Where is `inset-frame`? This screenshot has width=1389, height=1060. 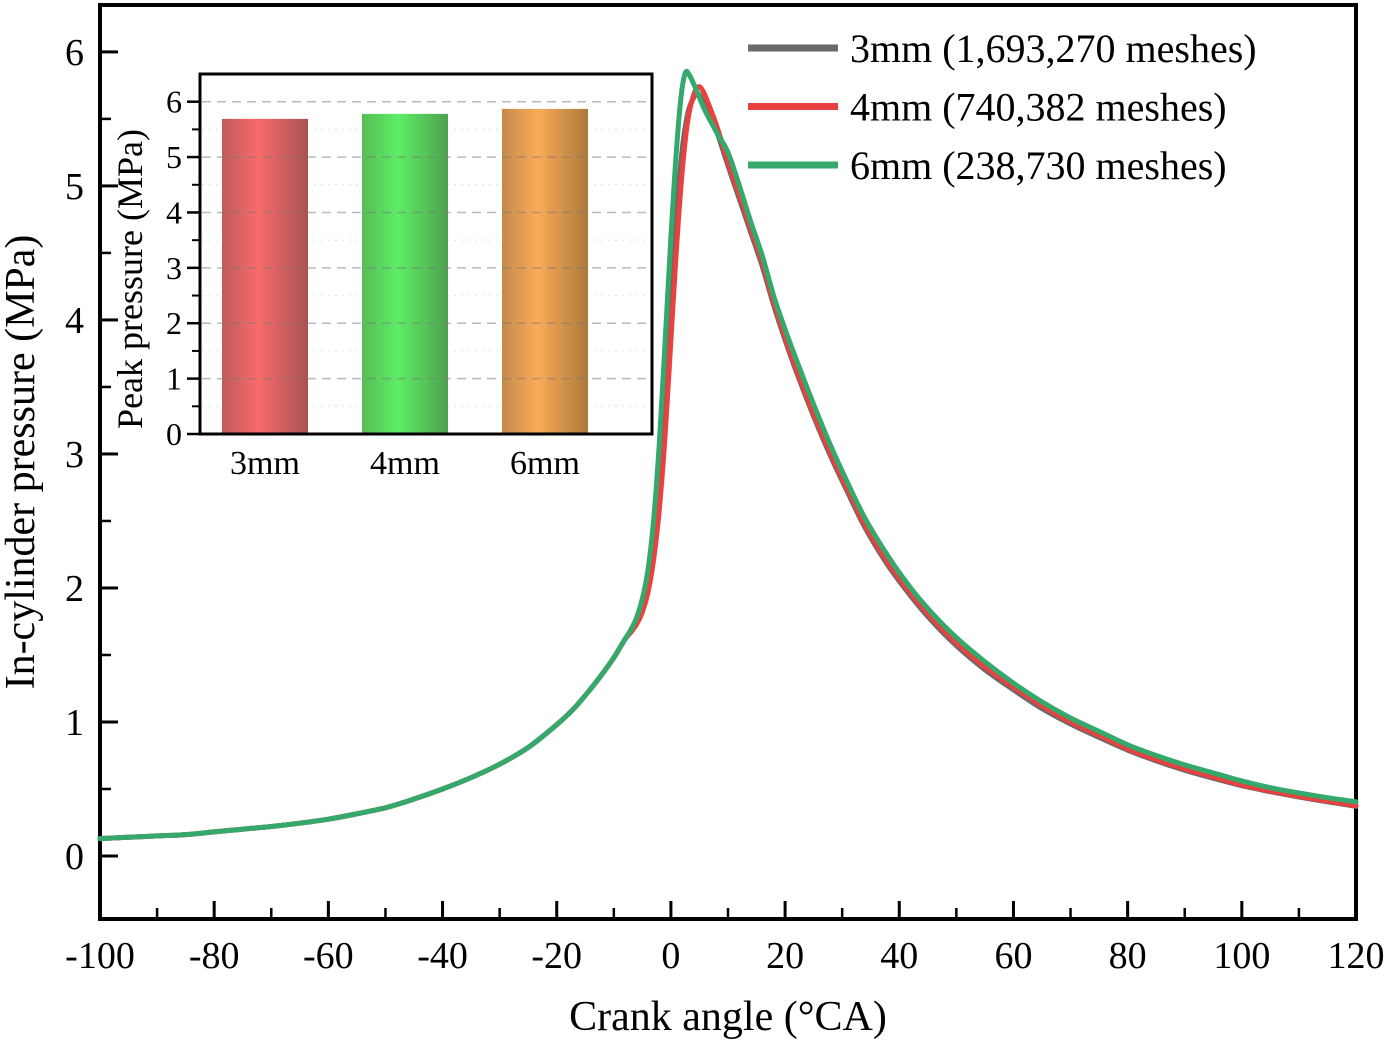
inset-frame is located at coordinates (426, 254).